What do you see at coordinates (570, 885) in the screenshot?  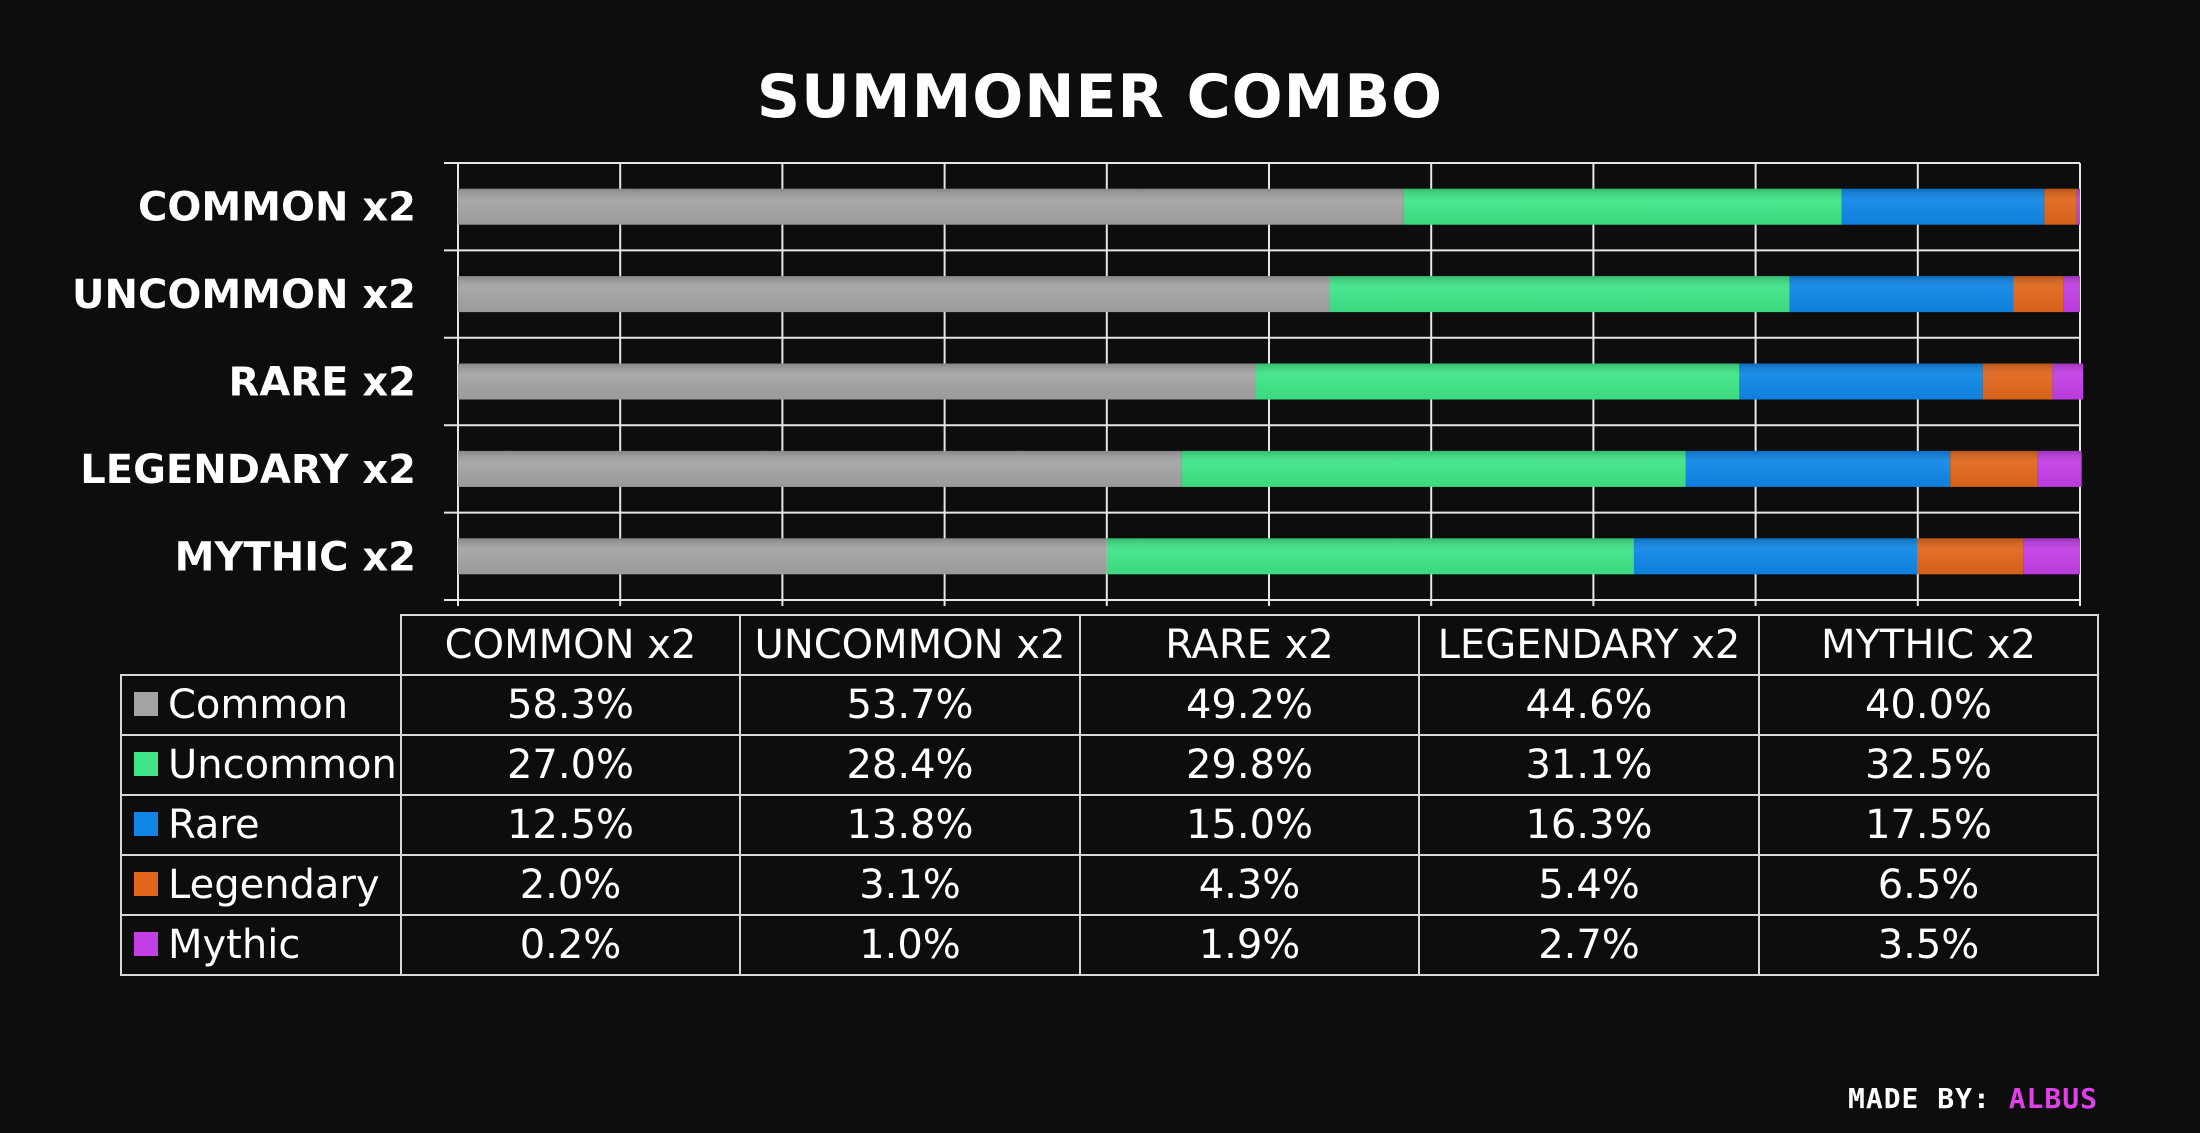 I see `table-cell: 2.0%` at bounding box center [570, 885].